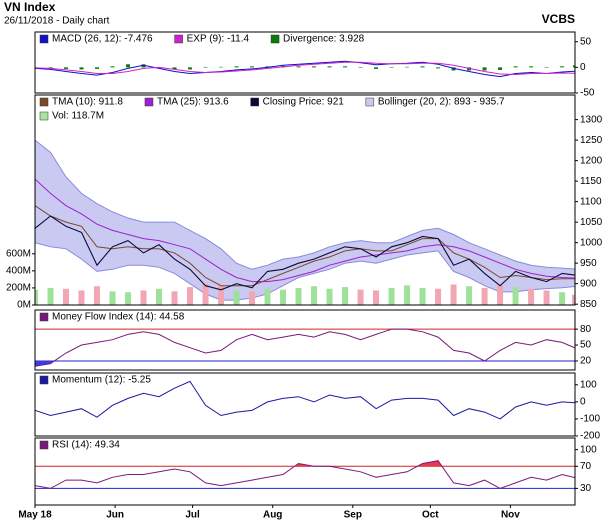 The width and height of the screenshot is (608, 527). I want to click on y-tick-label: 80, so click(586, 329).